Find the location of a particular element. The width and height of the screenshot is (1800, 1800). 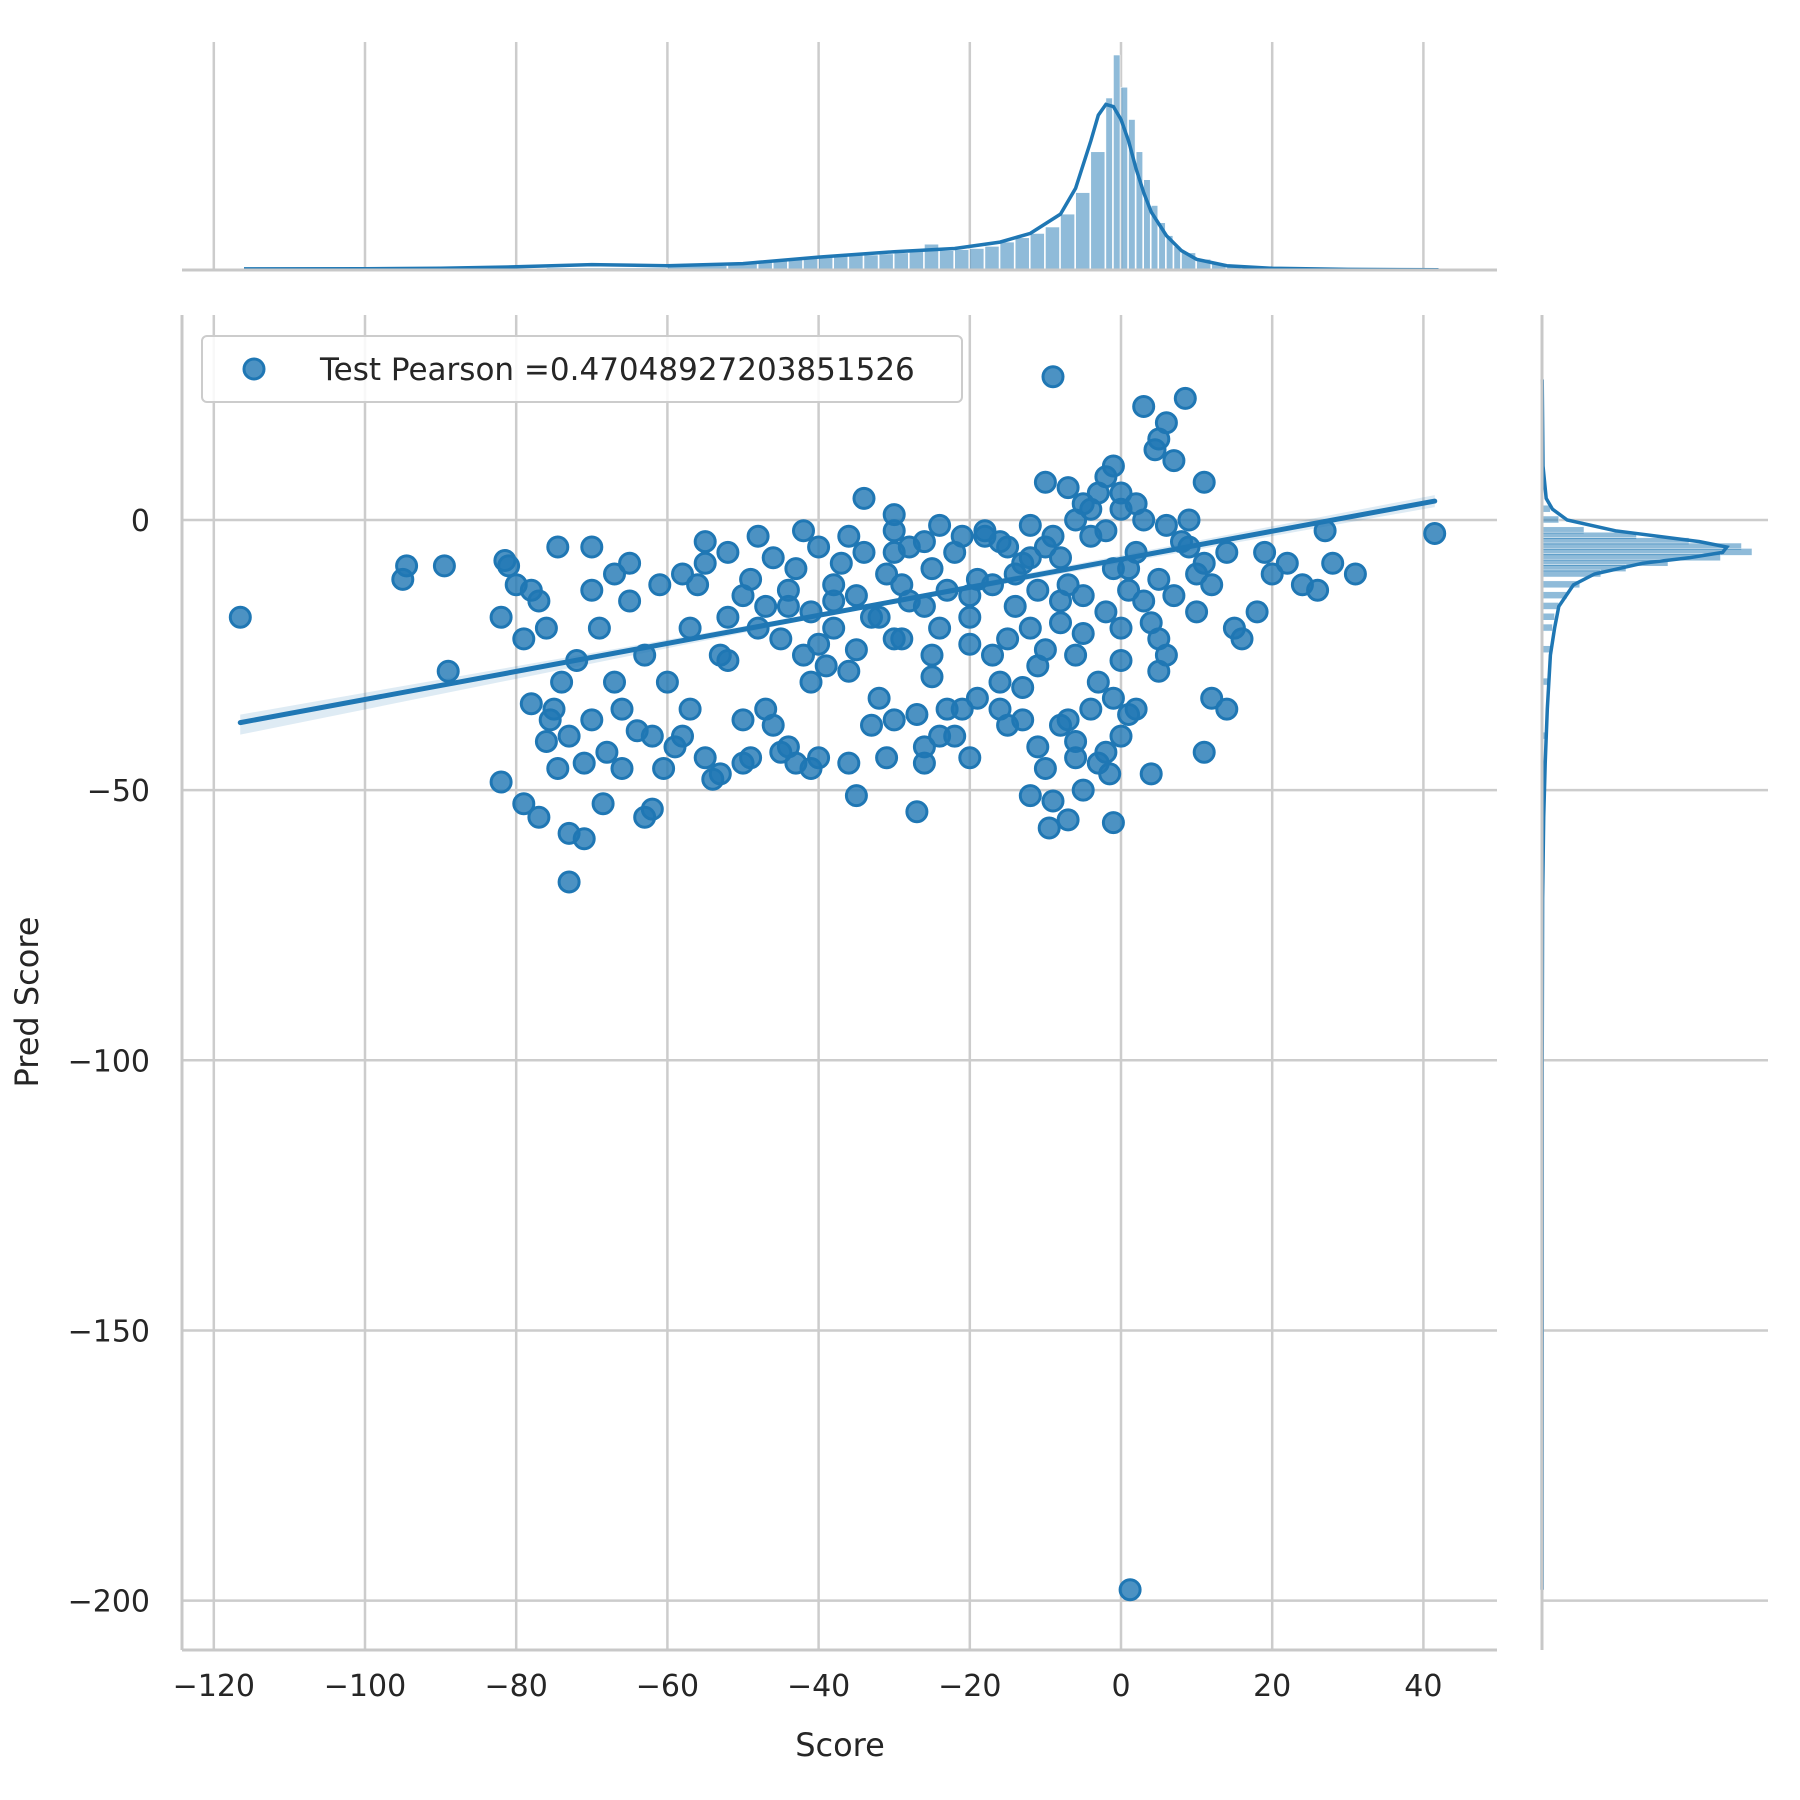

x-axis-label: Score is located at coordinates (840, 1745).